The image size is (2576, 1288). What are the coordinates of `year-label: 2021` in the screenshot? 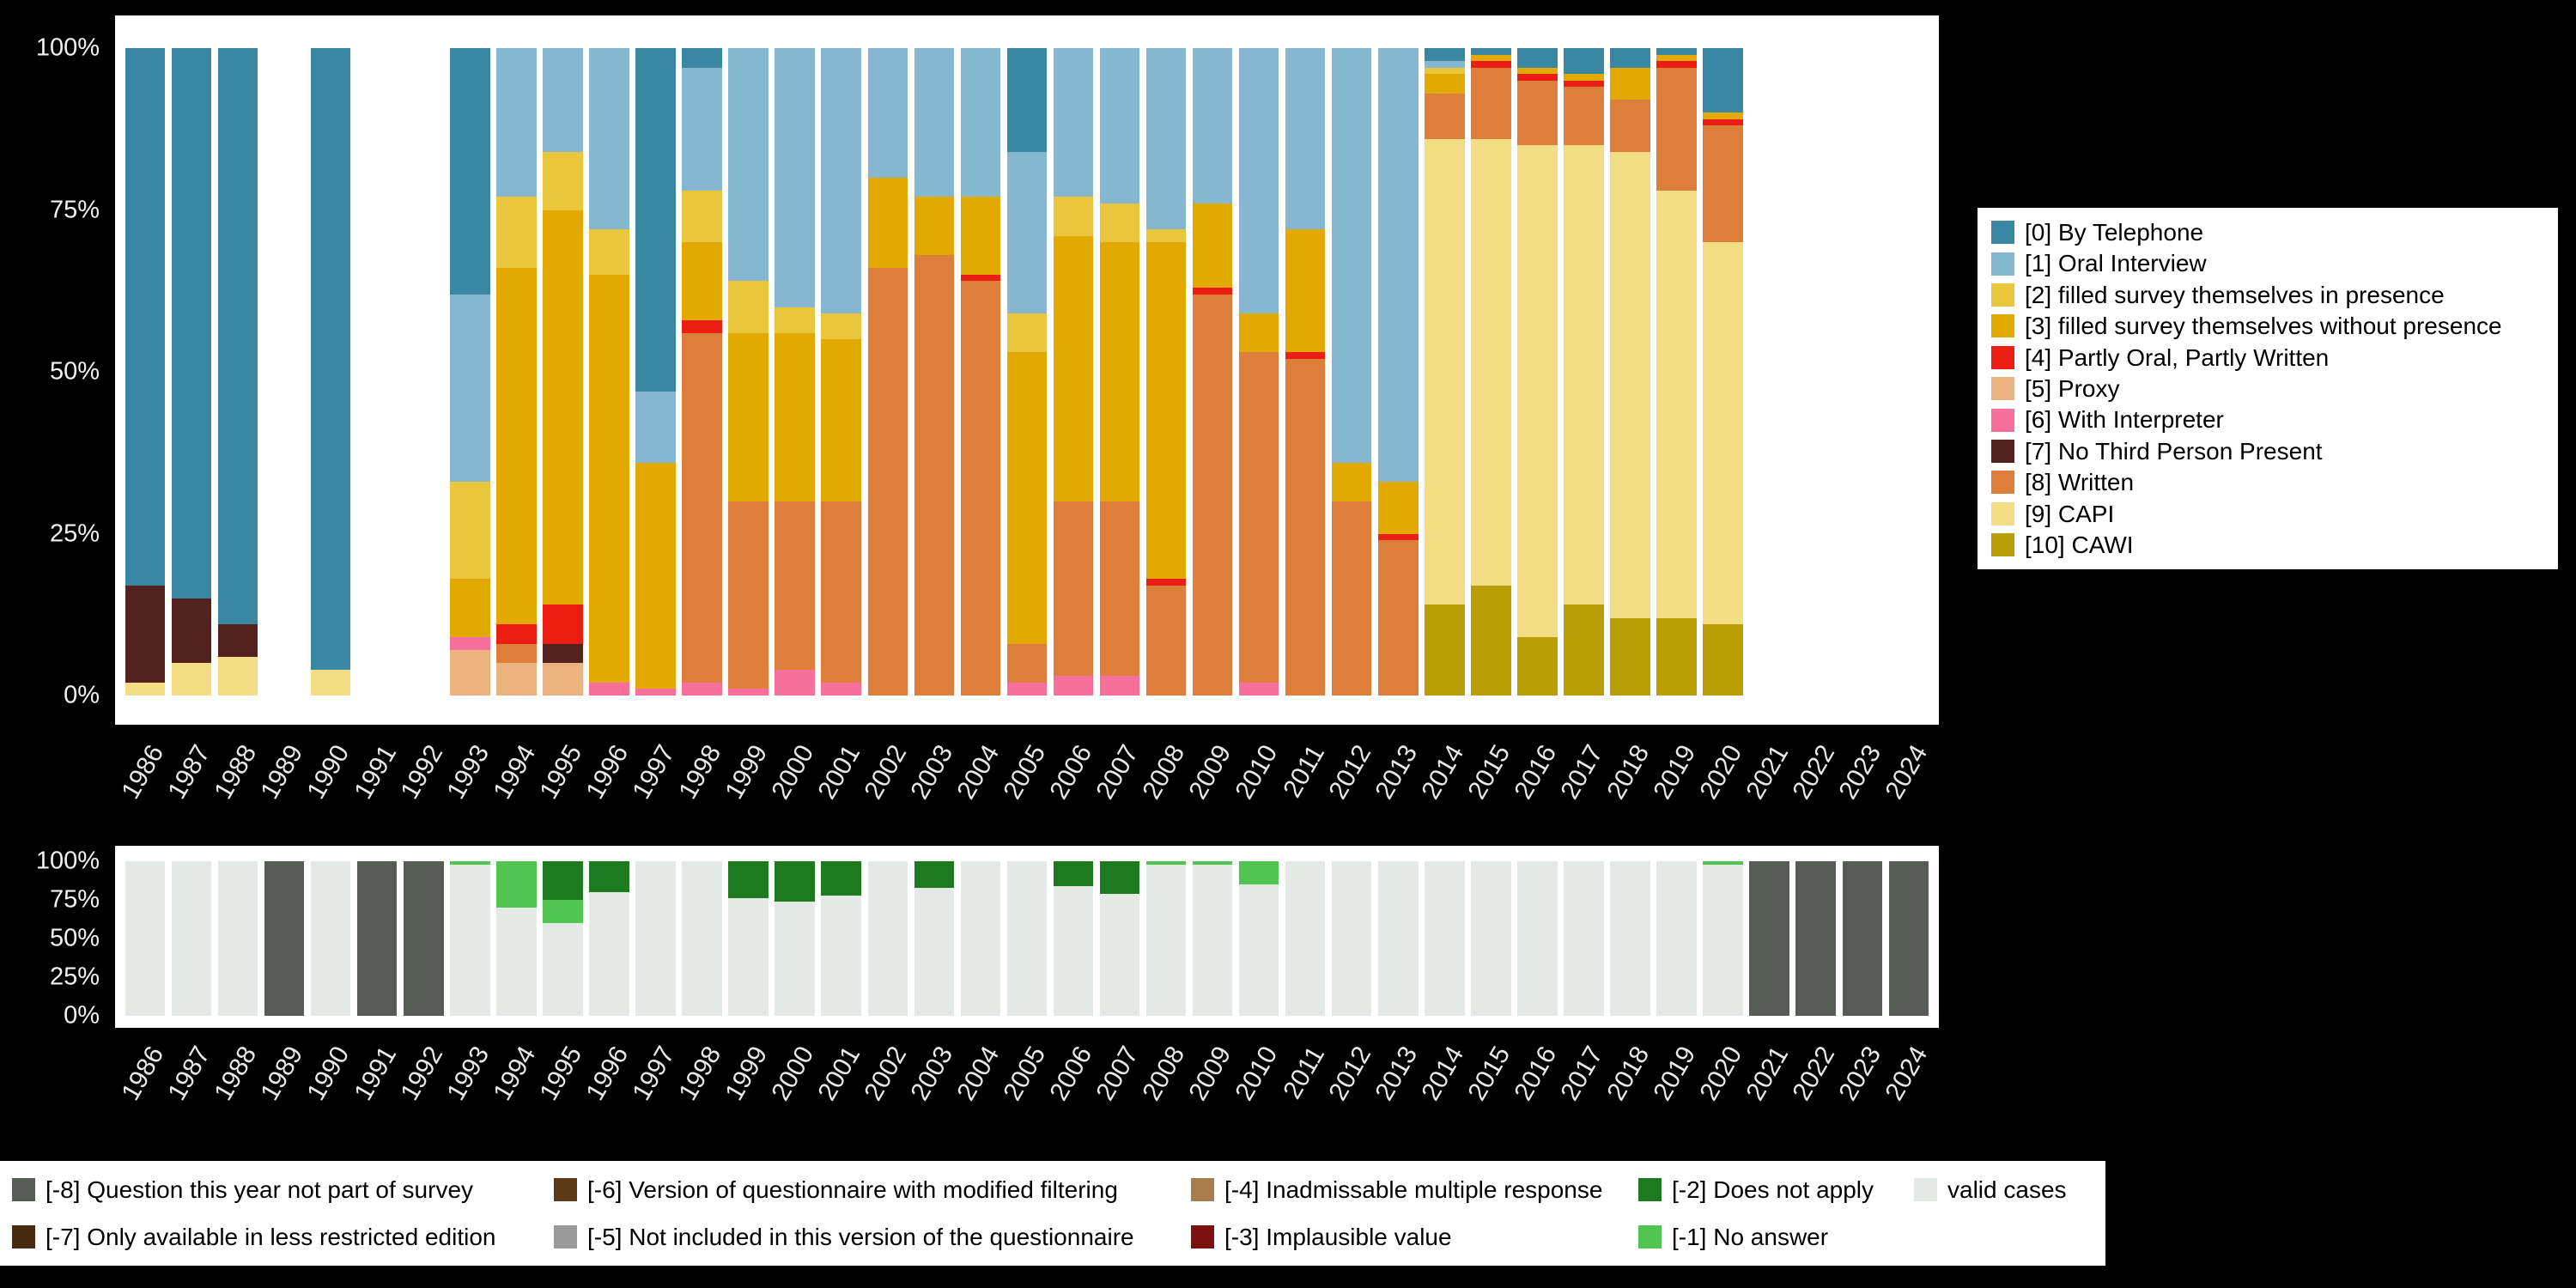 It's located at (1768, 1074).